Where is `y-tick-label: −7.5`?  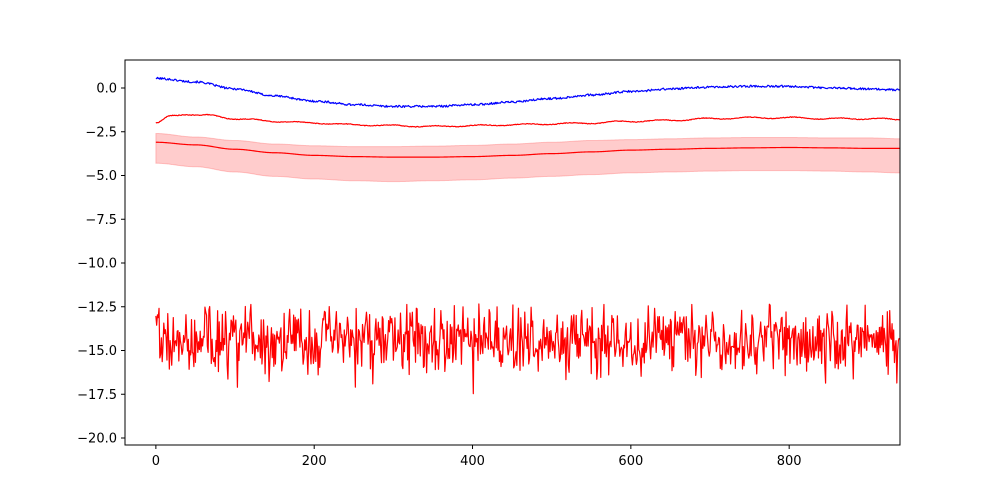 y-tick-label: −7.5 is located at coordinates (101, 220).